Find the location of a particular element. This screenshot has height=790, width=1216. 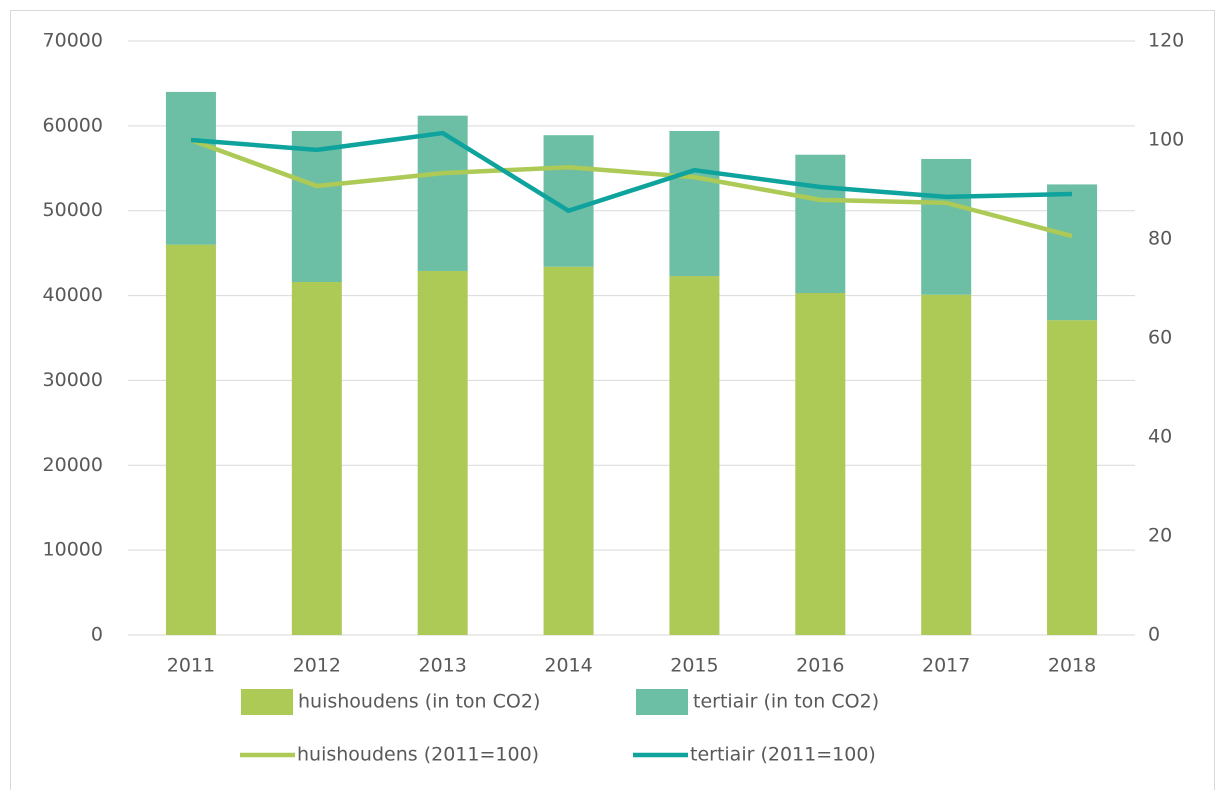

x-tick-label: 2012 is located at coordinates (317, 666).